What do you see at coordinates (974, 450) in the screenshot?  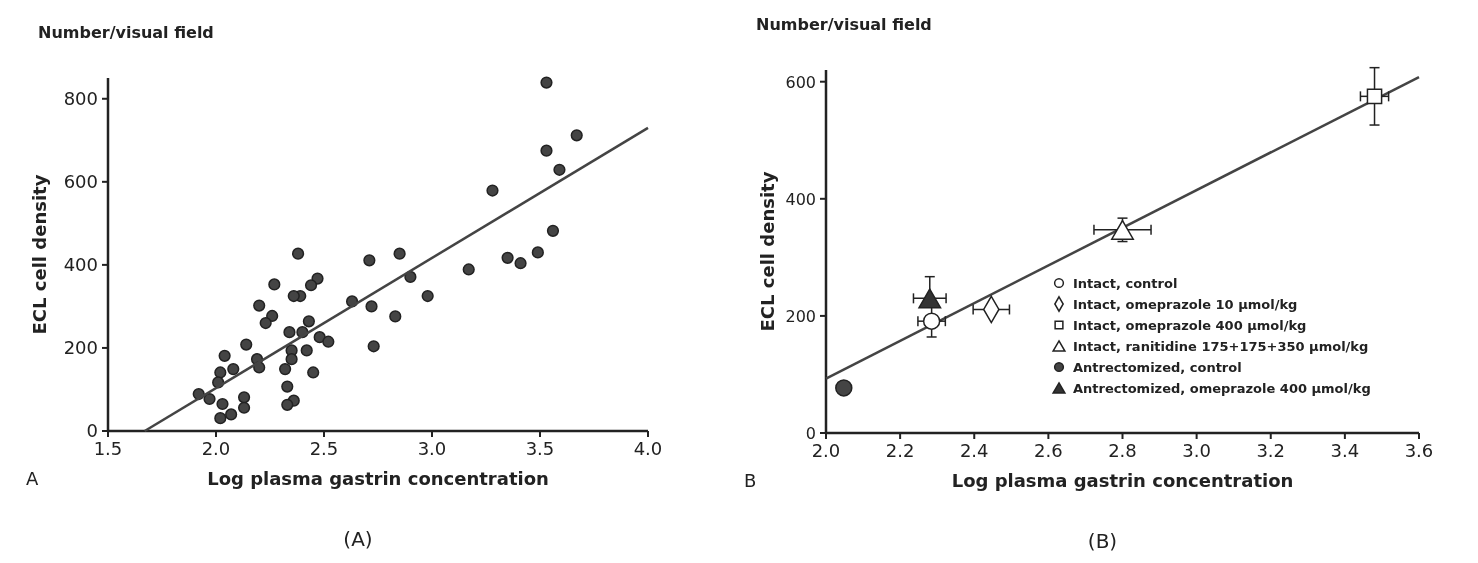 I see `x-tick-label: 2.4` at bounding box center [974, 450].